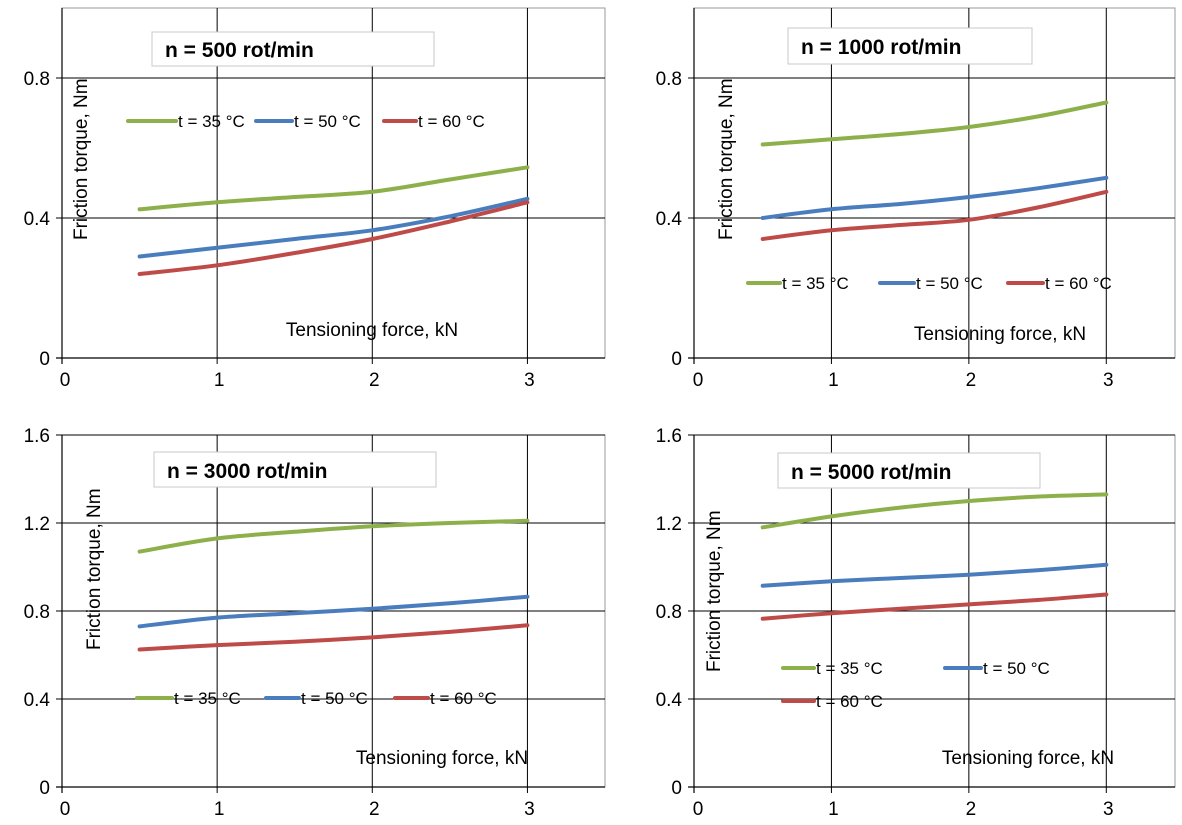 The image size is (1182, 825). What do you see at coordinates (871, 472) in the screenshot?
I see `chart-title: n = 5000 rot/min` at bounding box center [871, 472].